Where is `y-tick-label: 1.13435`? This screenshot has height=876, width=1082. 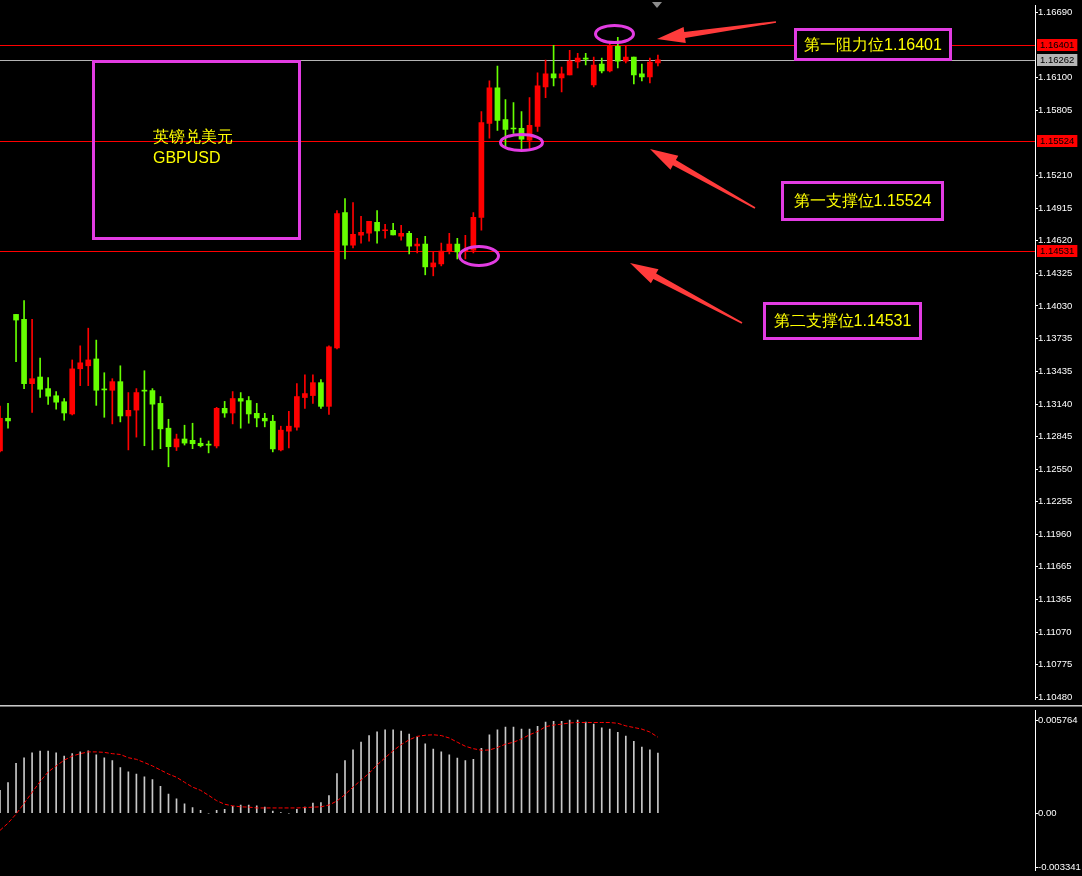
y-tick-label: 1.13435 is located at coordinates (1055, 371).